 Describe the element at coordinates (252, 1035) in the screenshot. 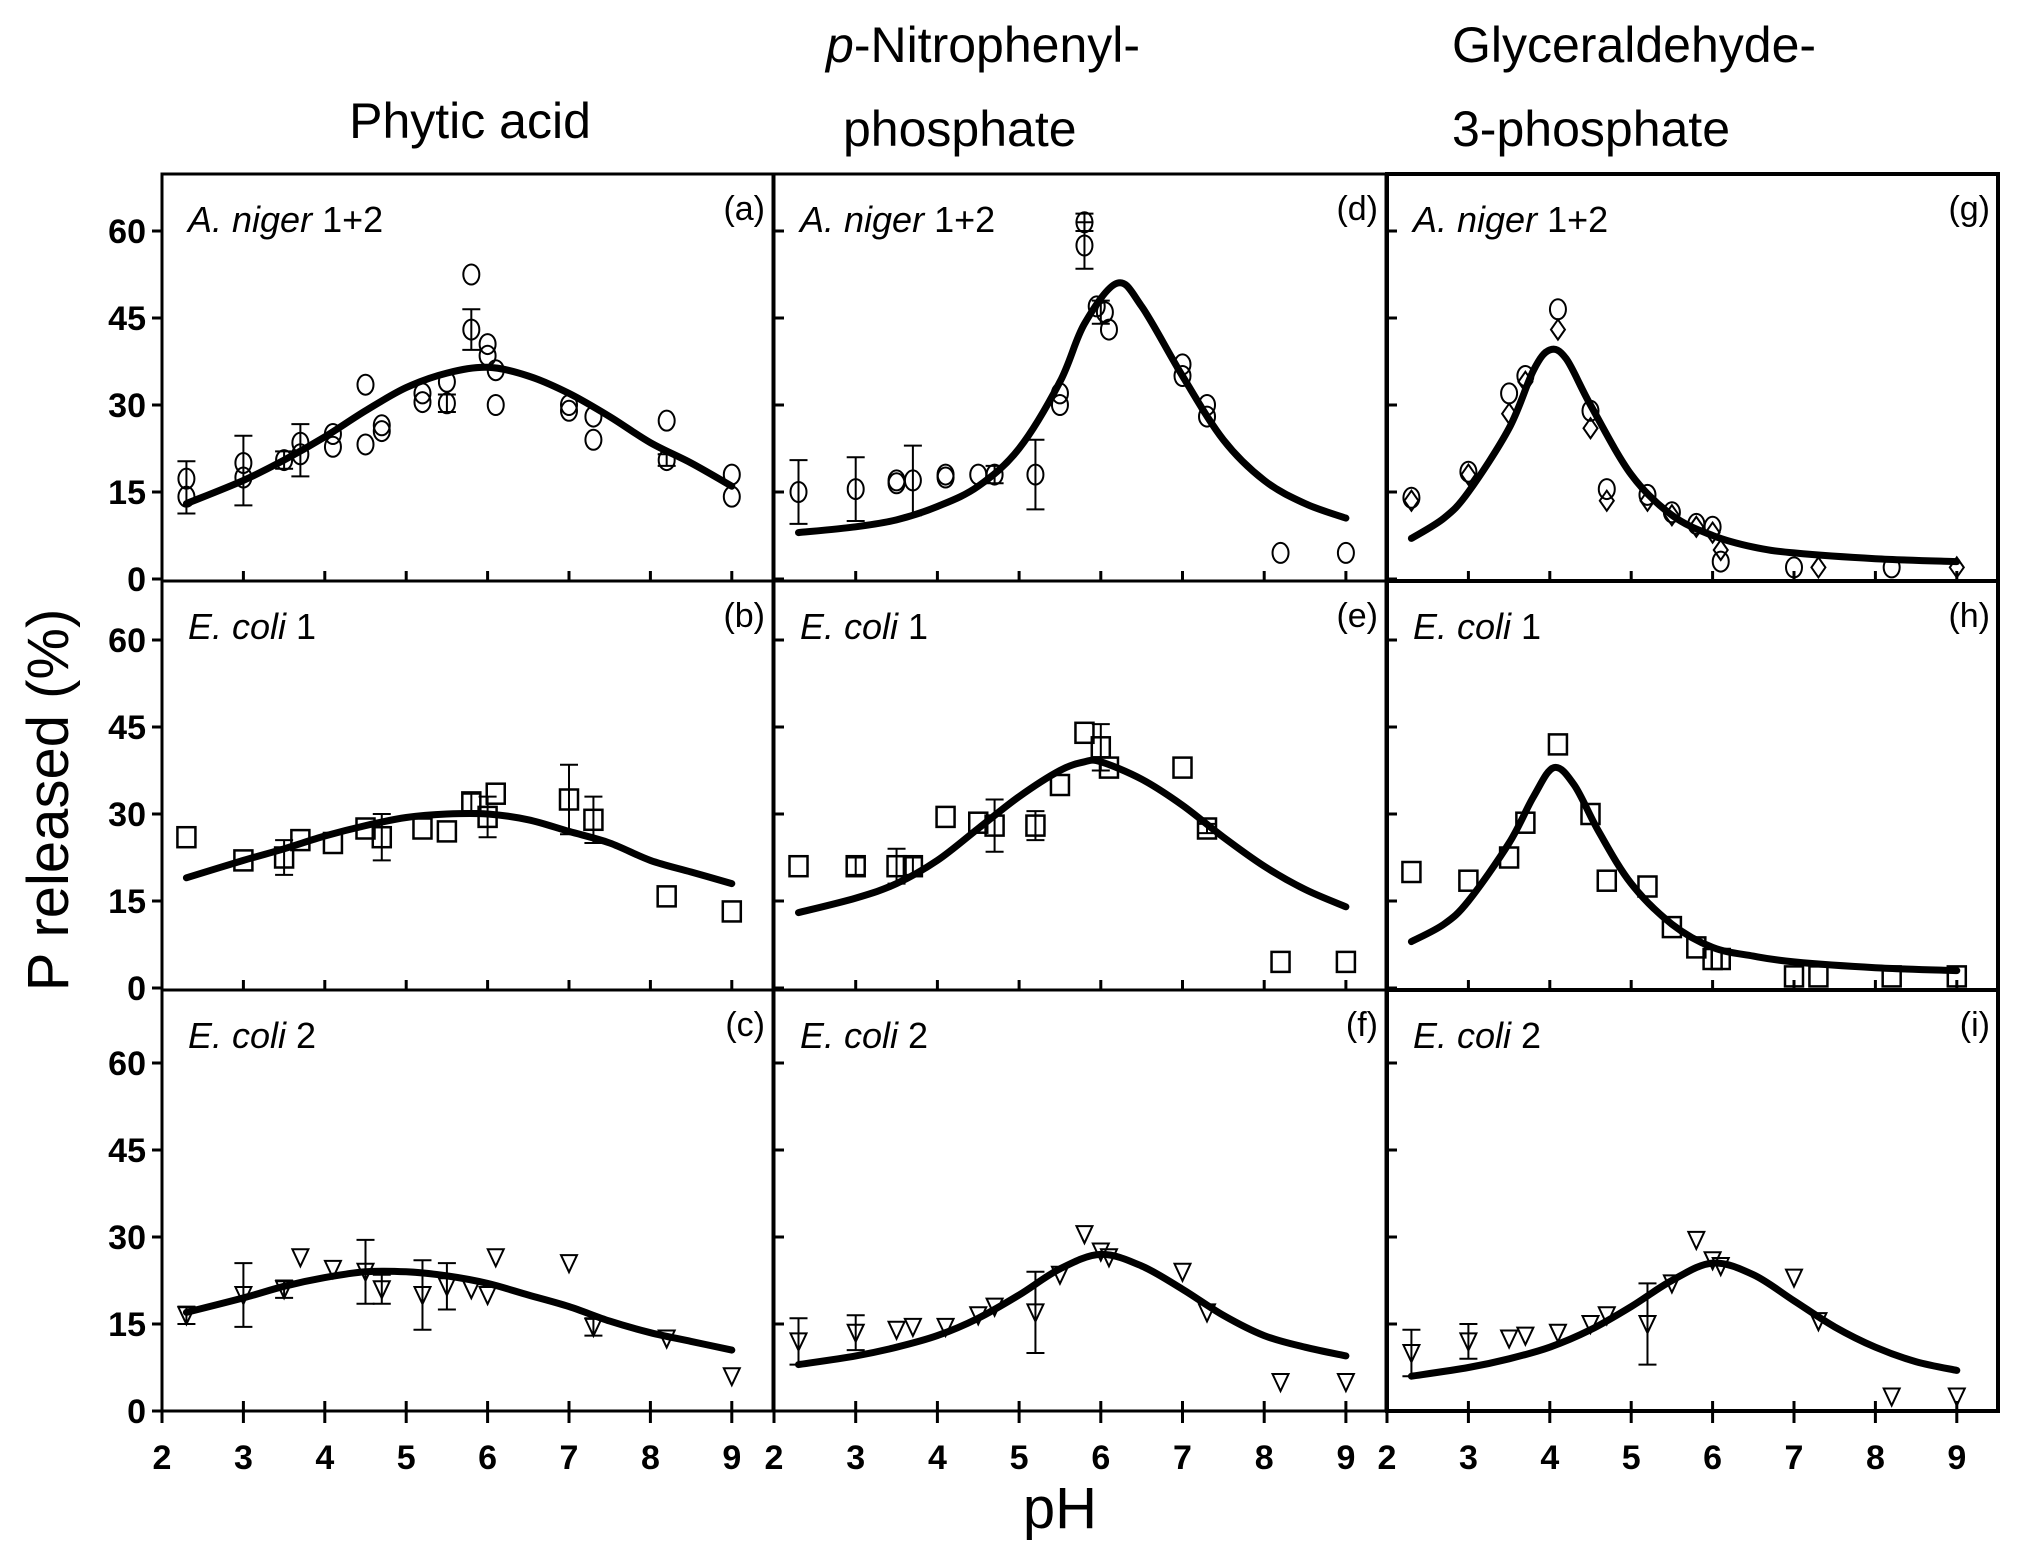

I see `organism-label: E. coli 2` at that location.